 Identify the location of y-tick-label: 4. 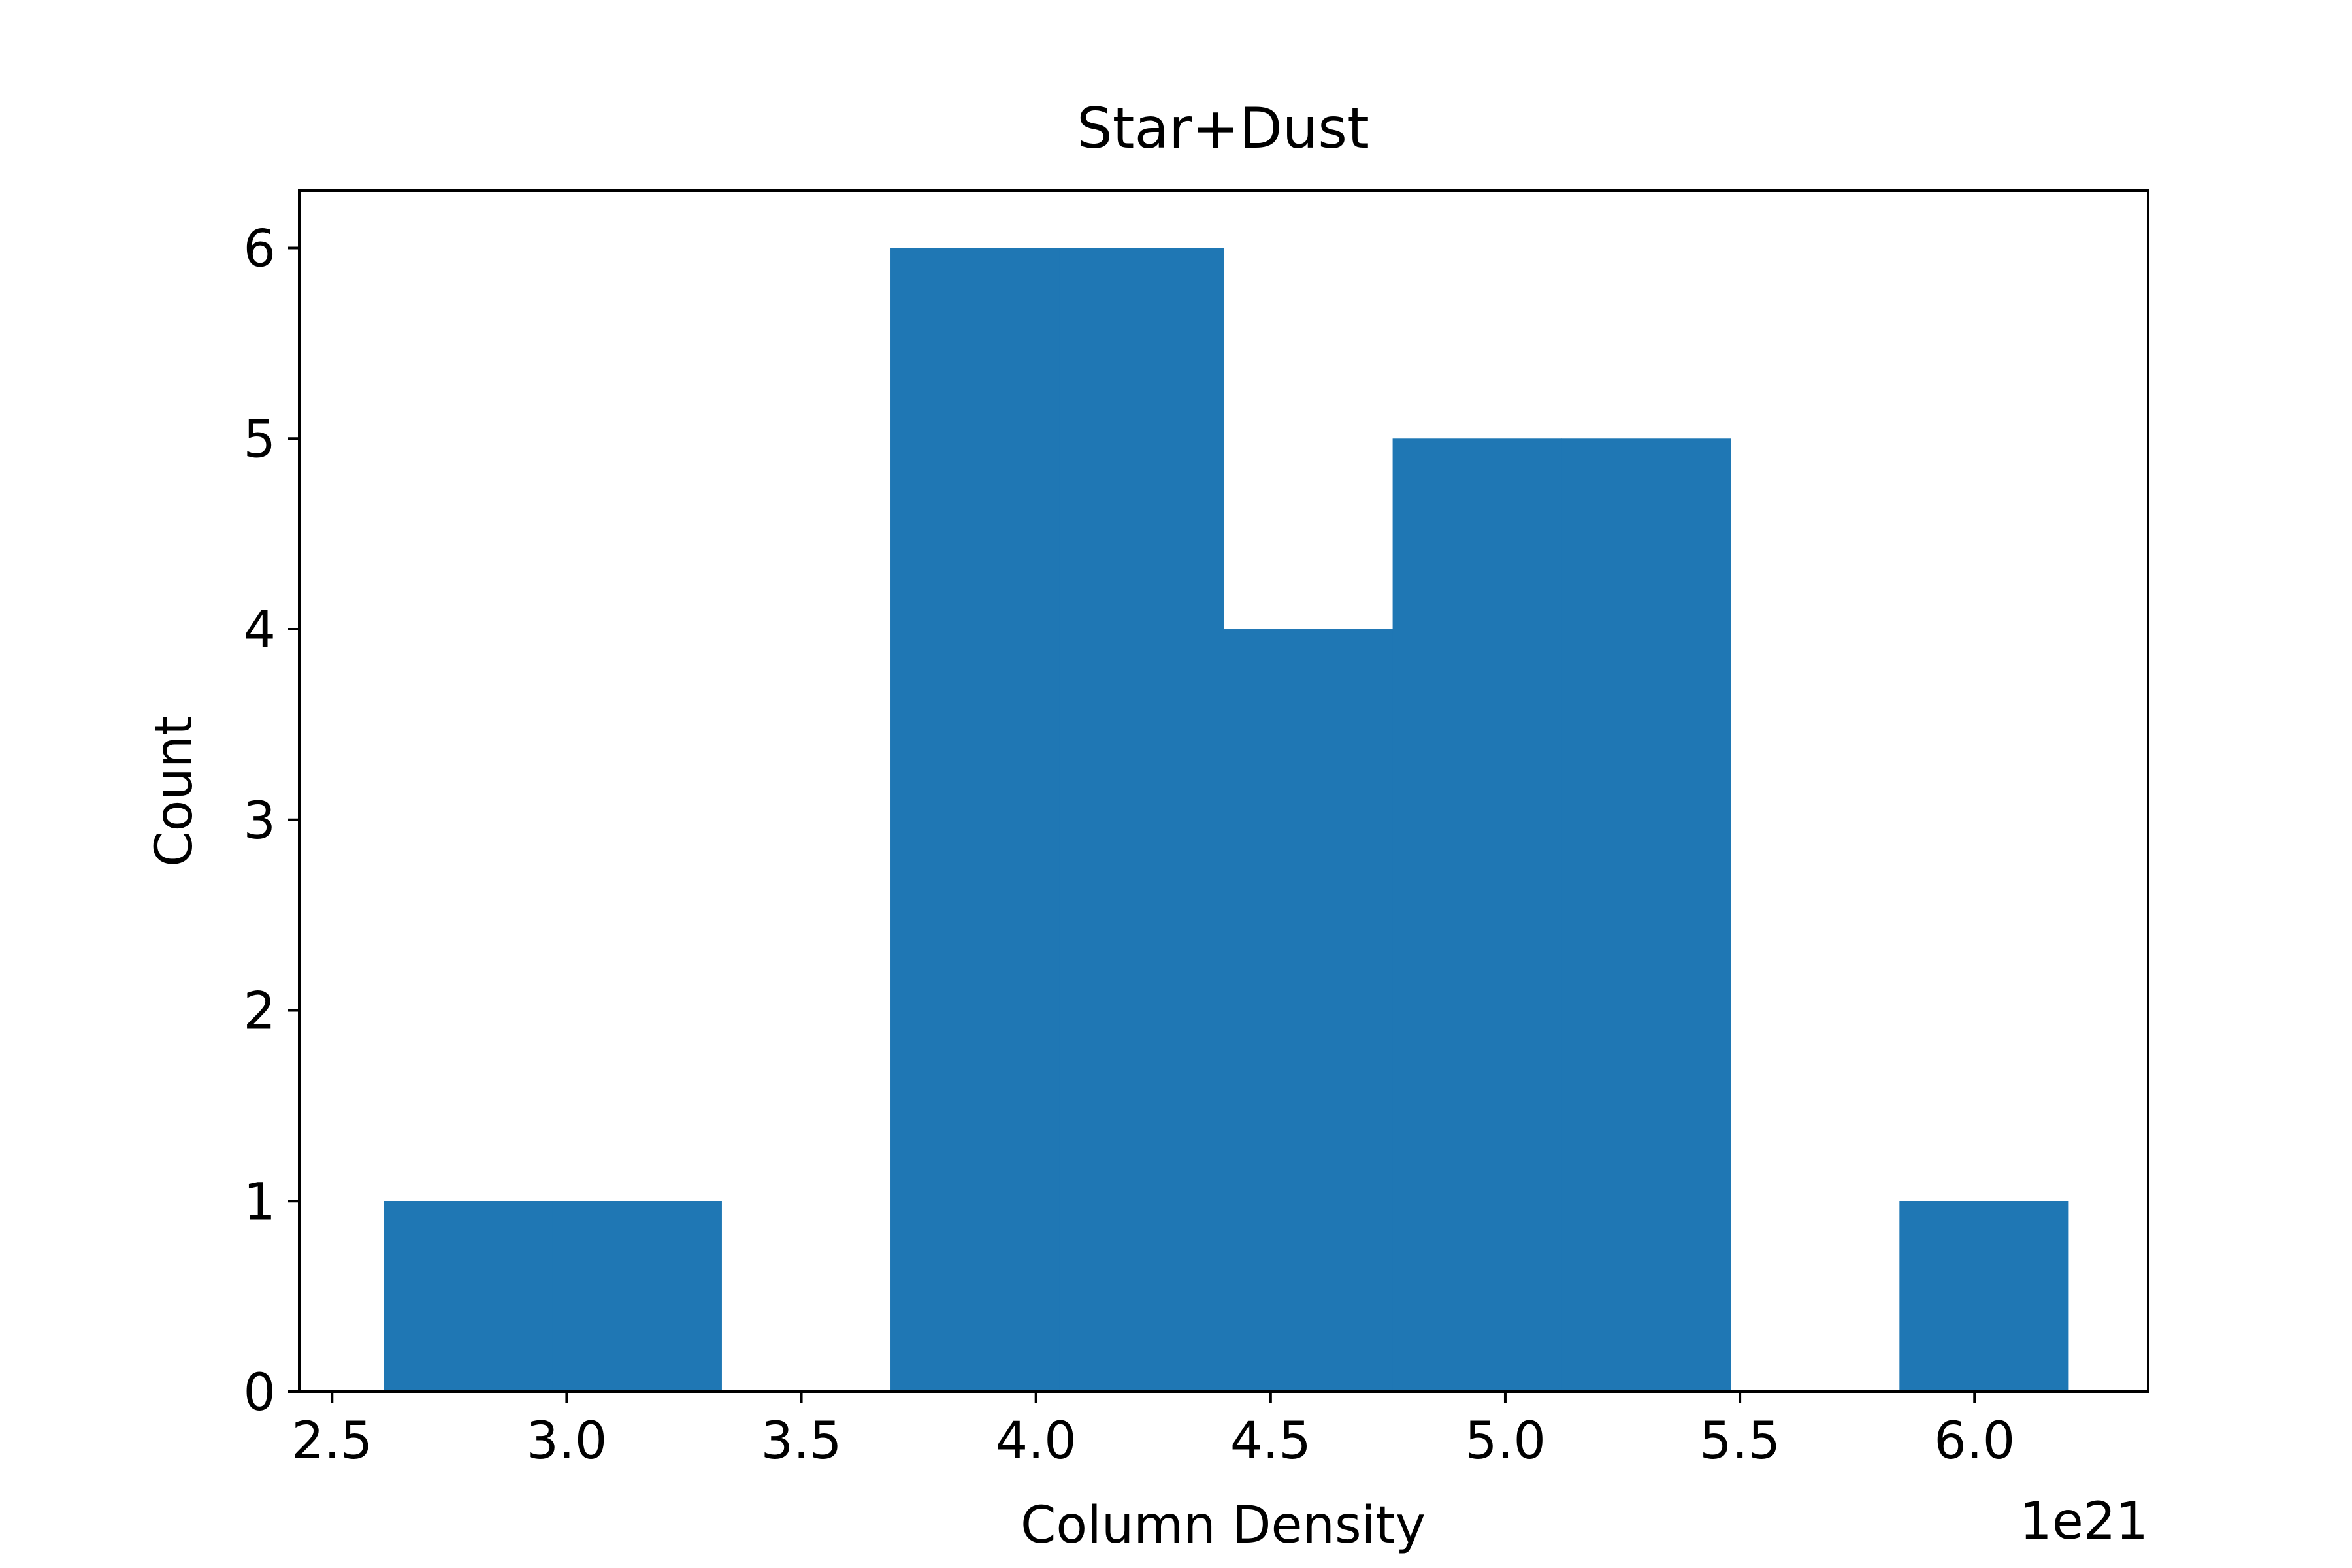
(259, 630).